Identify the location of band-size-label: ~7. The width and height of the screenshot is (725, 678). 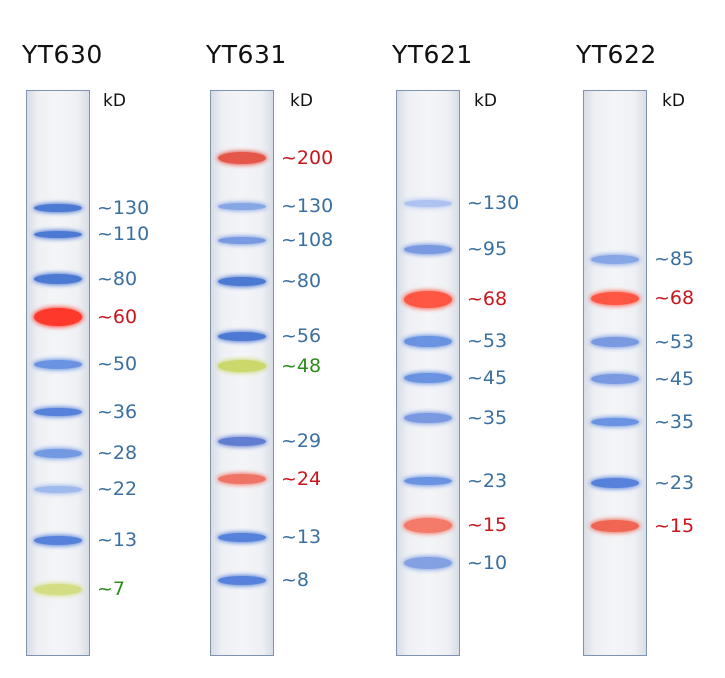
(111, 589).